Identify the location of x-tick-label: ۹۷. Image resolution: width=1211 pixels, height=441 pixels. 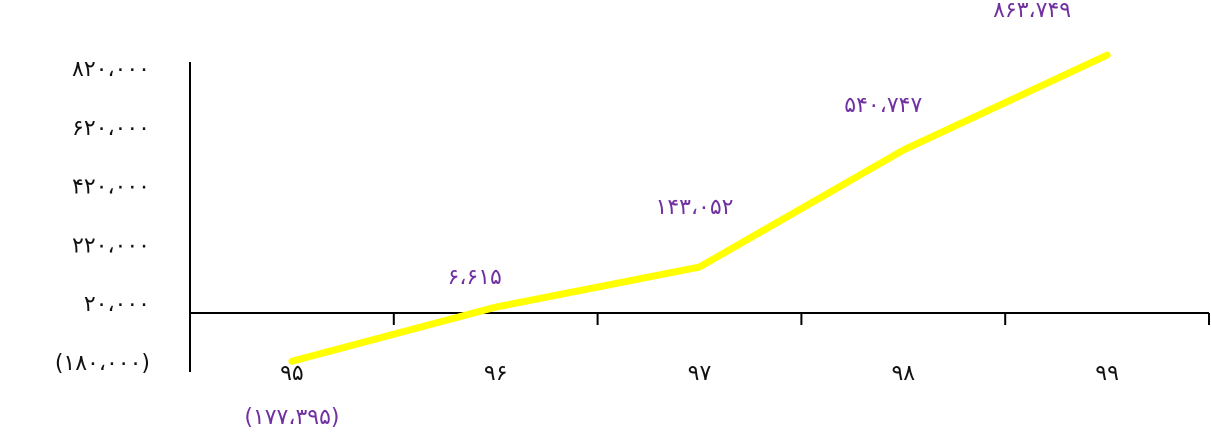
(700, 373).